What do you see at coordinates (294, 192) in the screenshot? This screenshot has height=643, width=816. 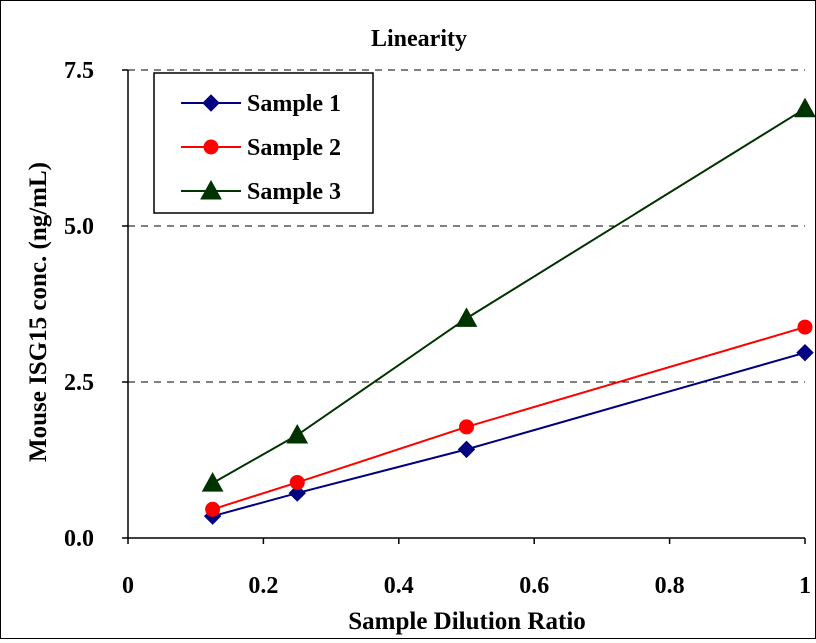 I see `legend-label: Sample 3` at bounding box center [294, 192].